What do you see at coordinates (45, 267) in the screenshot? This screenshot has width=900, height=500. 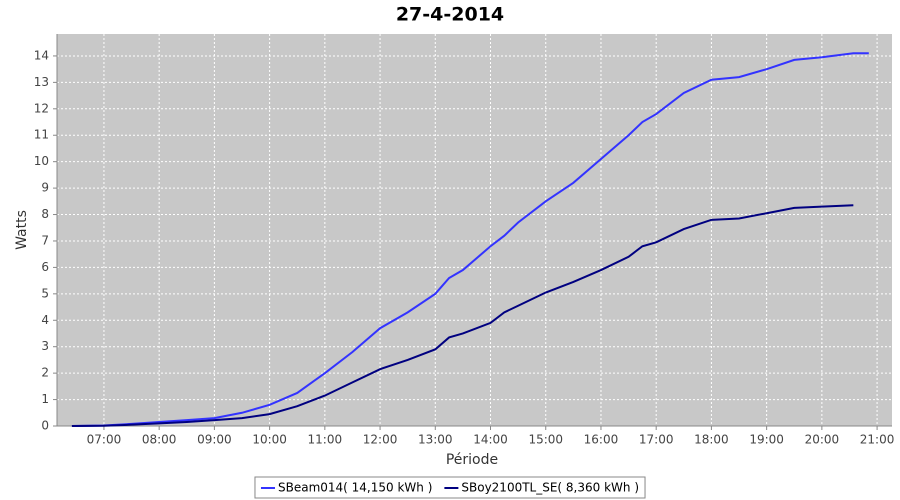 I see `y-tick-label: 6` at bounding box center [45, 267].